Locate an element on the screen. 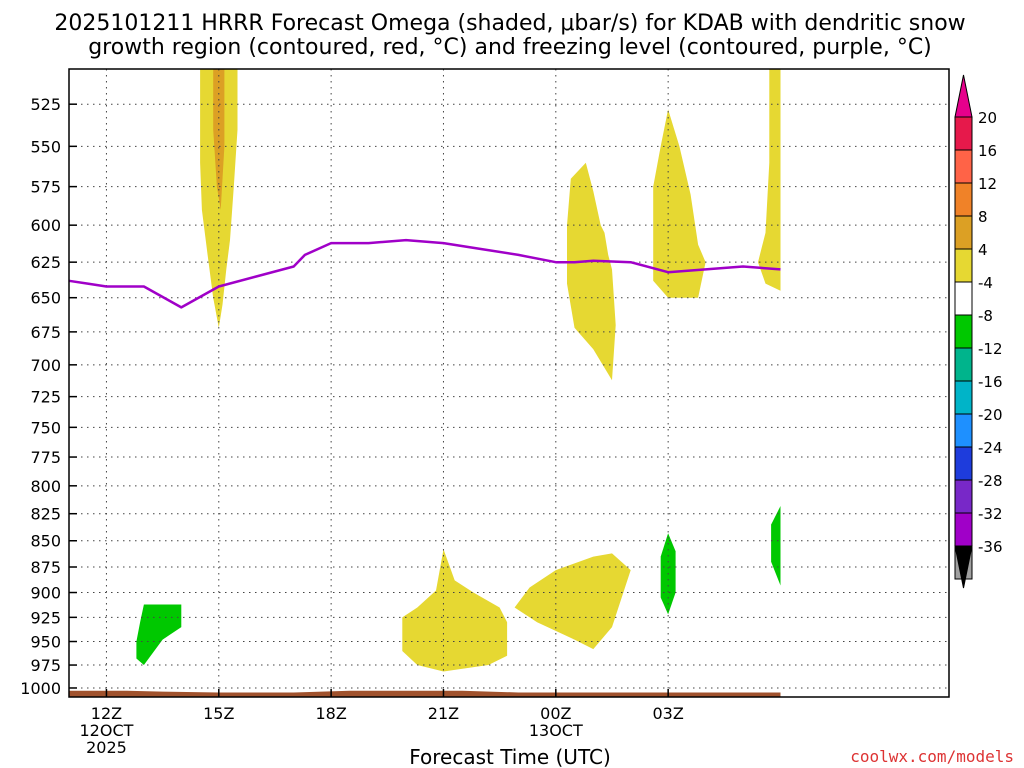  x-tick-year: 2025 is located at coordinates (106, 747).